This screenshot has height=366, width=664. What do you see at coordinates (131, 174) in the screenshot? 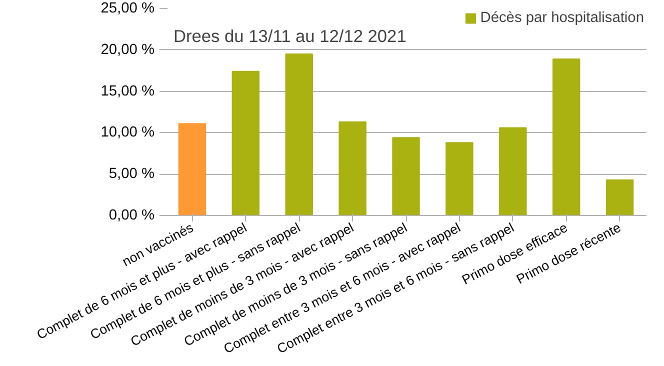
I see `y-tick-label: 5,00 %` at bounding box center [131, 174].